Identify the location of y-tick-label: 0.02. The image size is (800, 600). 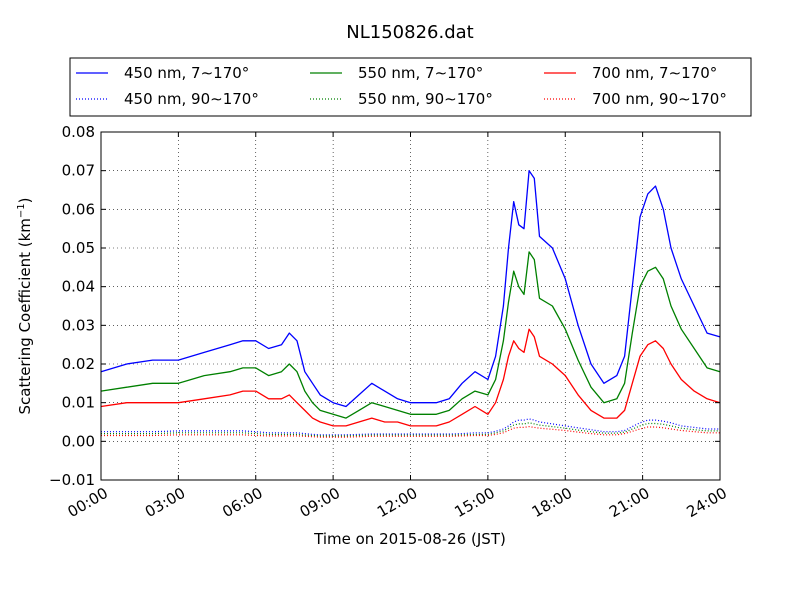
(78, 364).